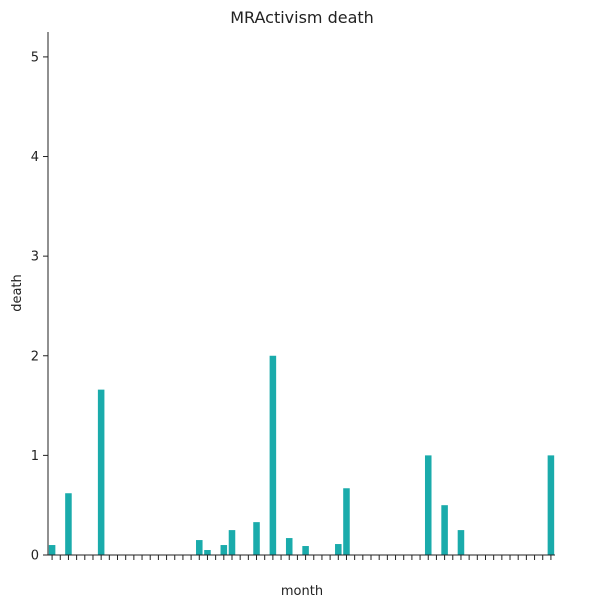  I want to click on y-tick-label: 5, so click(35, 57).